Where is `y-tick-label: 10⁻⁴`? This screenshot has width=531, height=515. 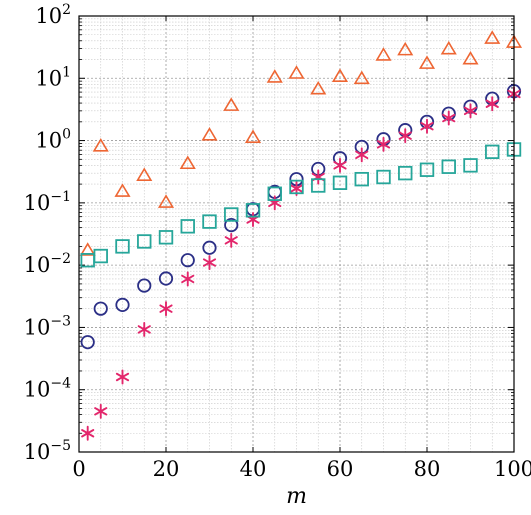 y-tick-label: 10⁻⁴ is located at coordinates (47, 389).